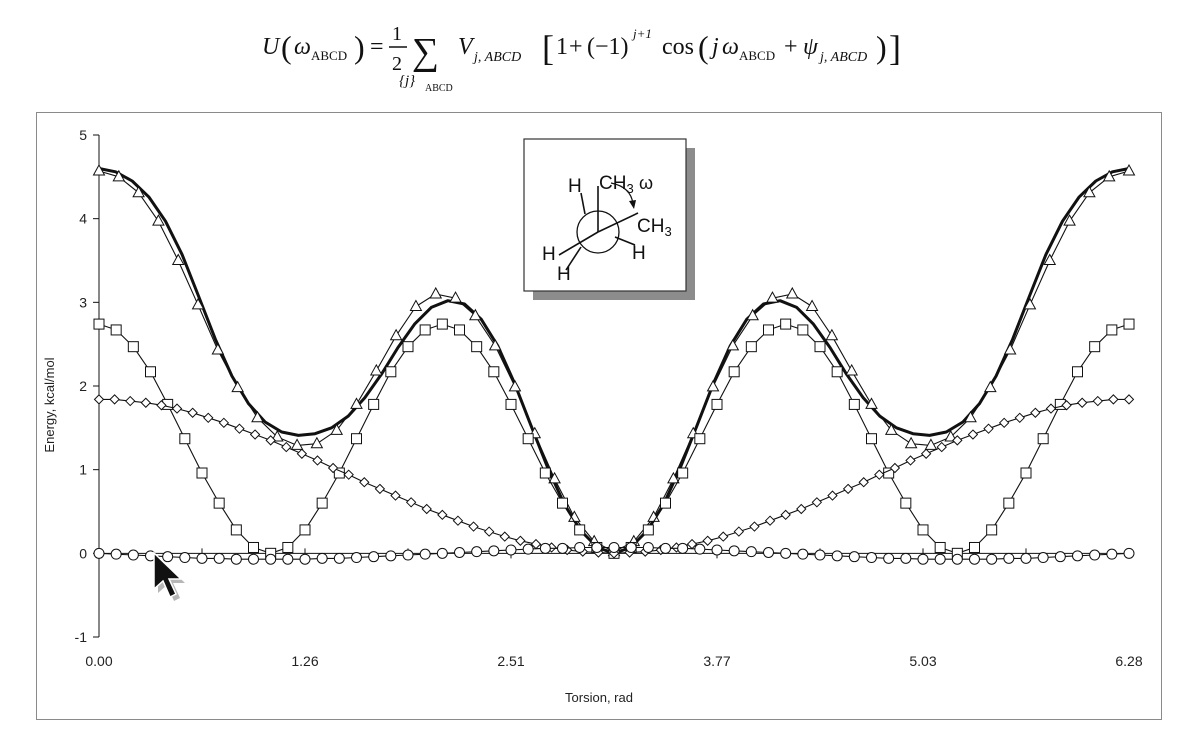  Describe the element at coordinates (646, 183) in the screenshot. I see `label-omega: ω` at that location.